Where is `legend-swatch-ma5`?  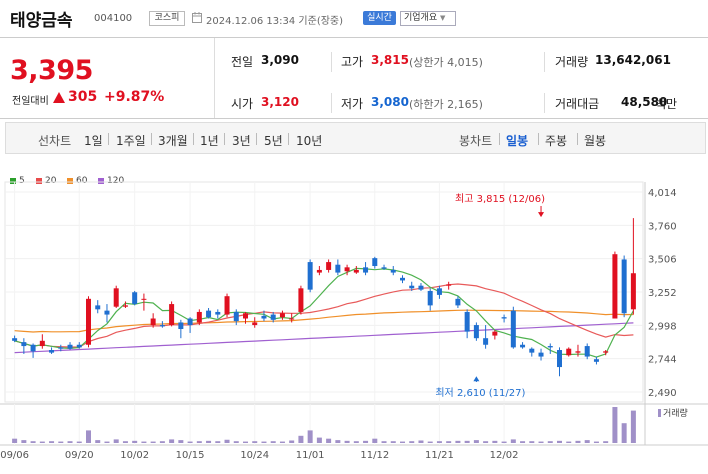
legend-swatch-ma5 is located at coordinates (13, 181).